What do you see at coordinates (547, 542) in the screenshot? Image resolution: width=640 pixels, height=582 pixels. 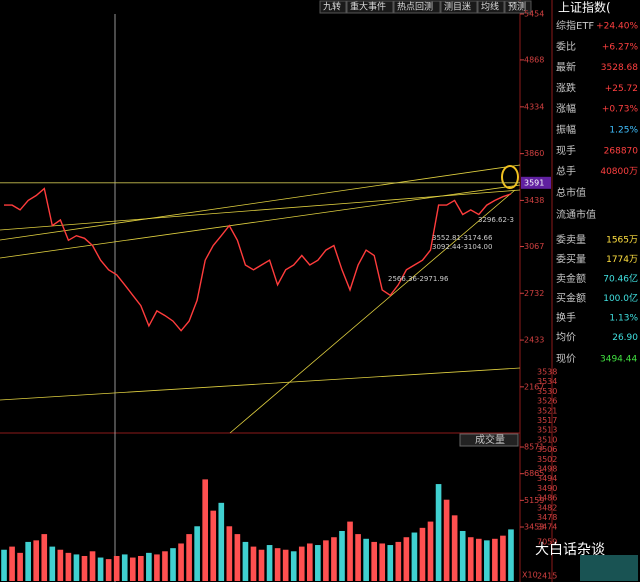 I see `intraday-vol-top: 7059` at bounding box center [547, 542].